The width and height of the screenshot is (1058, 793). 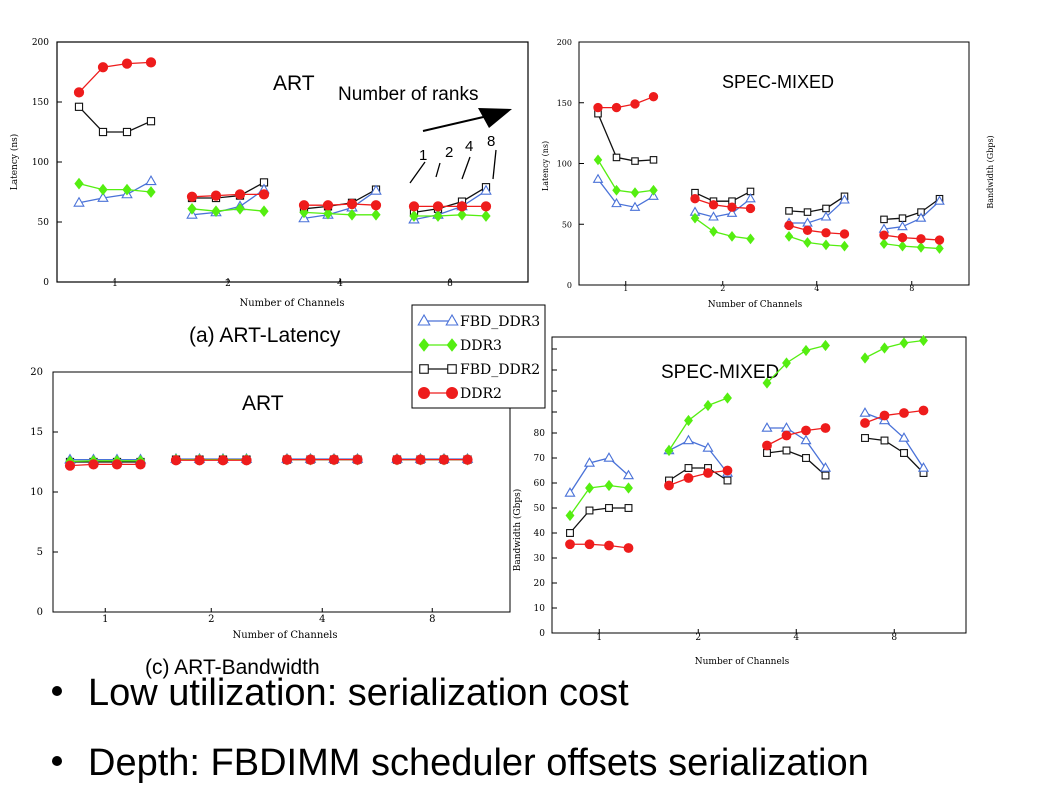 What do you see at coordinates (40, 163) in the screenshot?
I see `y-tick-label: 100` at bounding box center [40, 163].